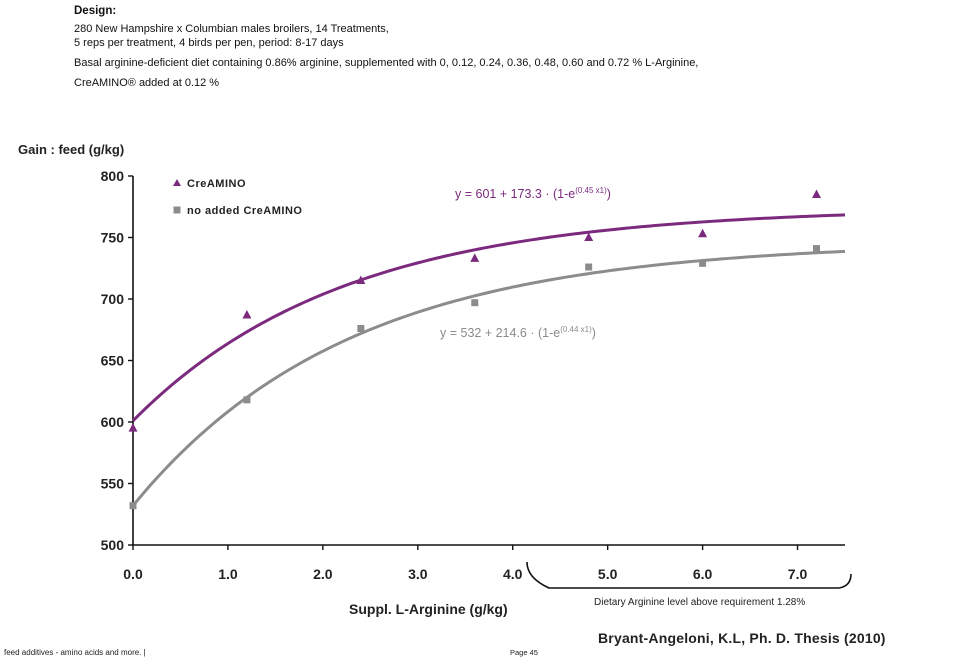 The height and width of the screenshot is (672, 971). I want to click on legend-marker-creamino, so click(177, 182).